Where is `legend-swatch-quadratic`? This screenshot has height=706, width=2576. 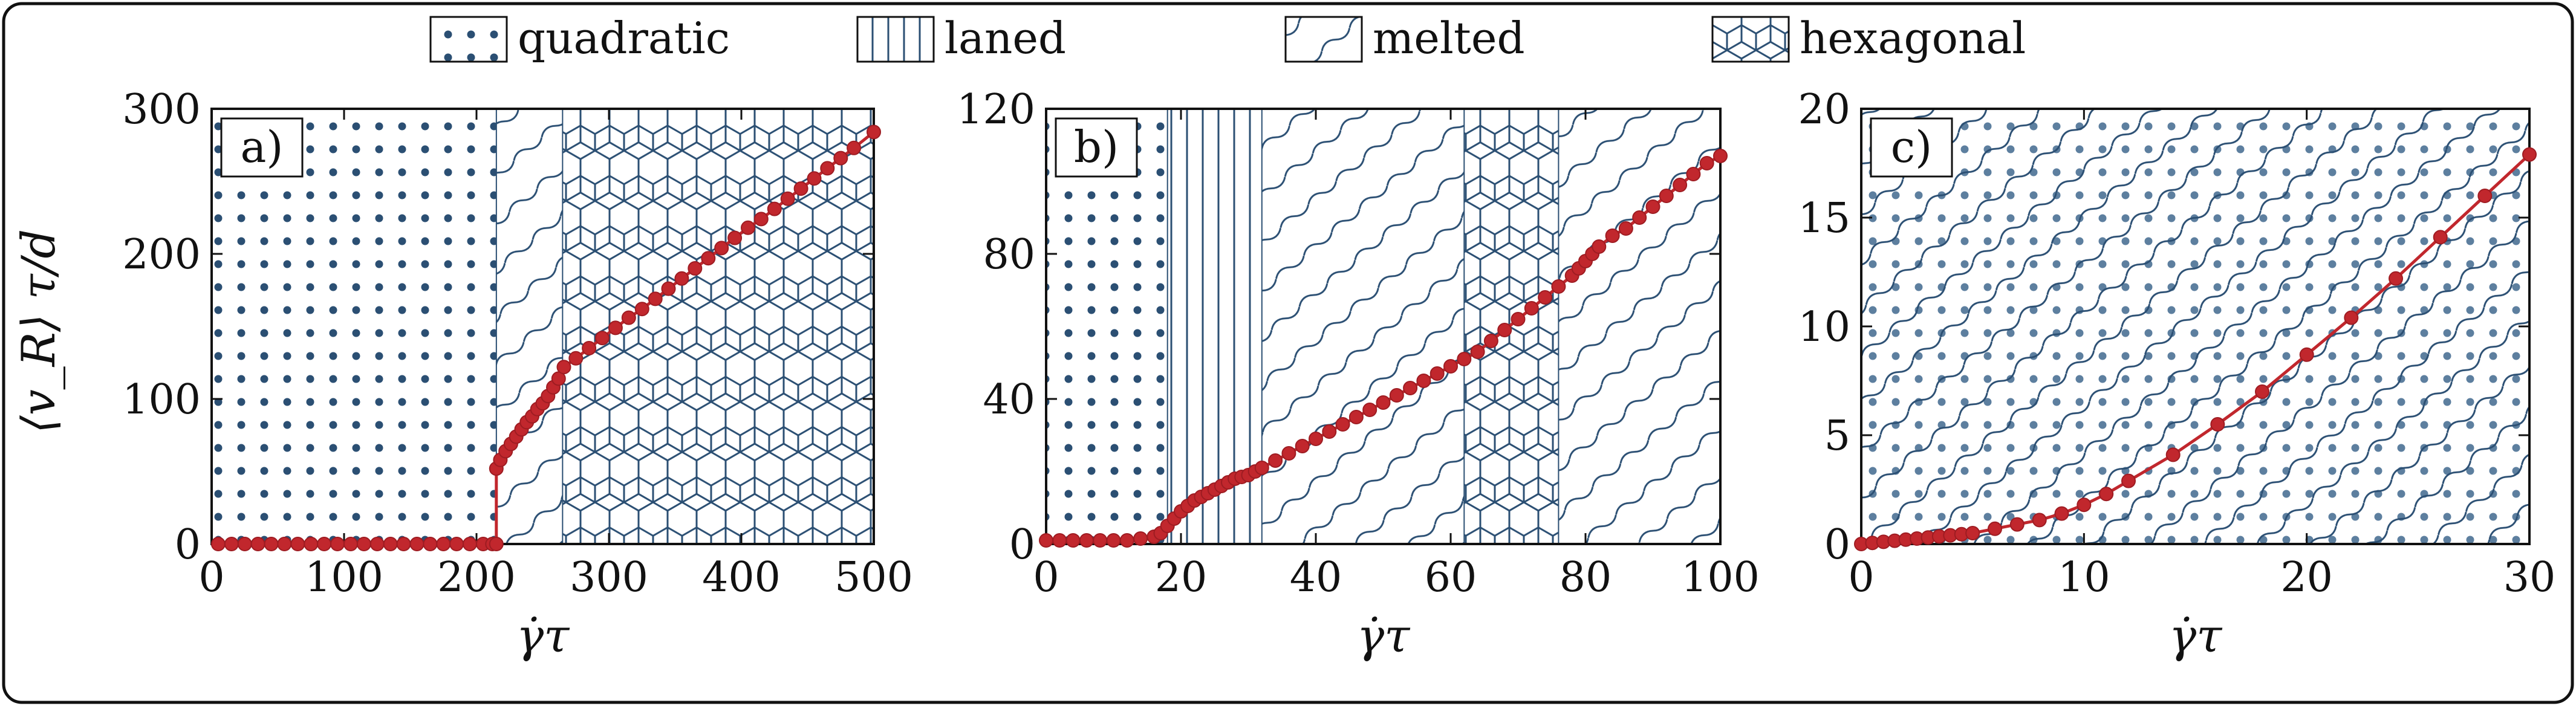
legend-swatch-quadratic is located at coordinates (468, 39).